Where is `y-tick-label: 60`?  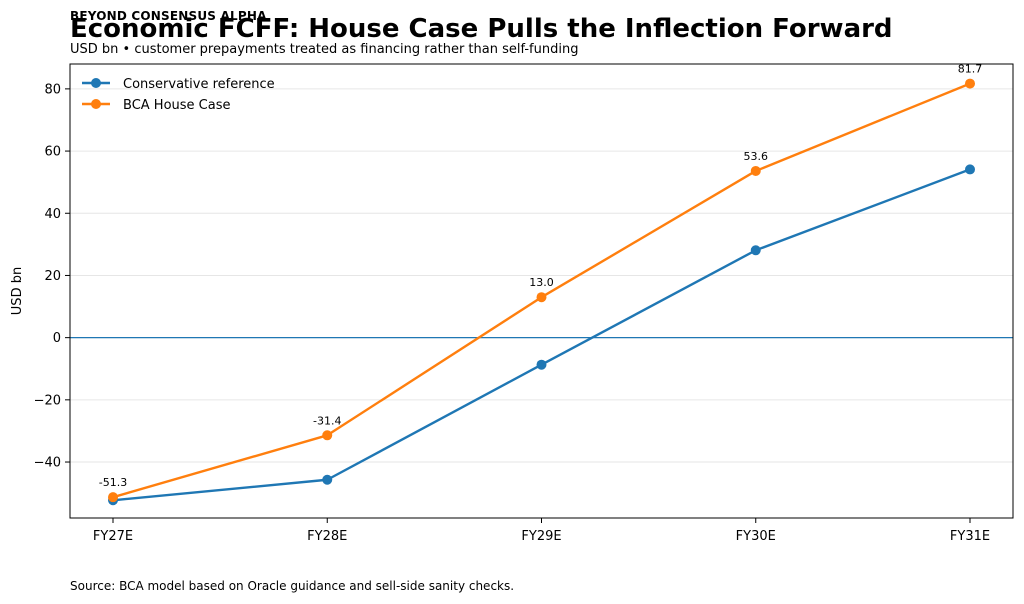 y-tick-label: 60 is located at coordinates (52, 152).